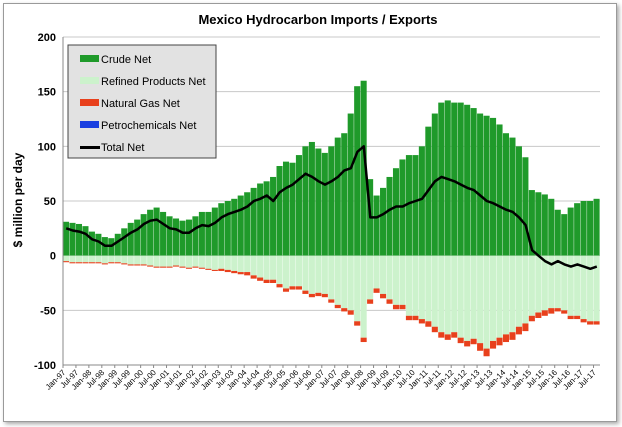  Describe the element at coordinates (317, 19) in the screenshot. I see `chart-title: Mexico Hydrocarbon Imports / Exports` at that location.